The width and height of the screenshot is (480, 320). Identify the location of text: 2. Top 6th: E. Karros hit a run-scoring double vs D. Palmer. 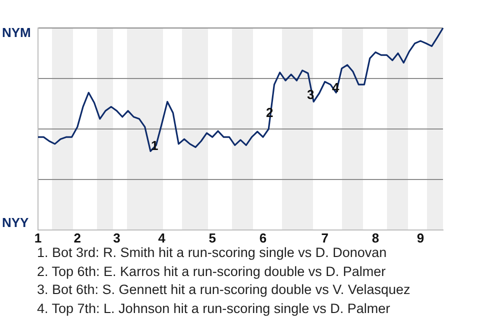
(212, 271).